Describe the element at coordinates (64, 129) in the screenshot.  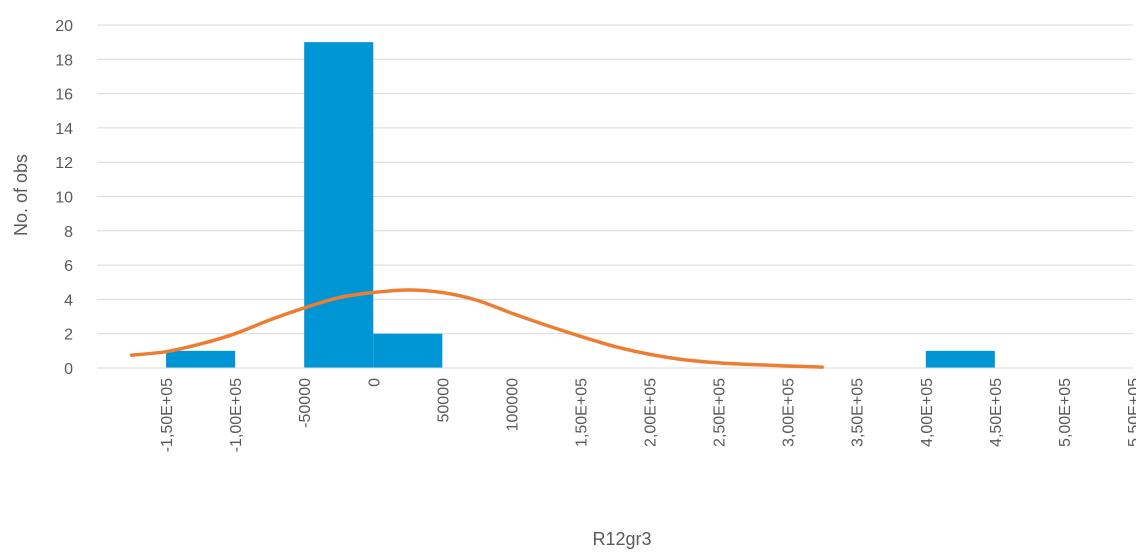
I see `y-tick-label: 14` at that location.